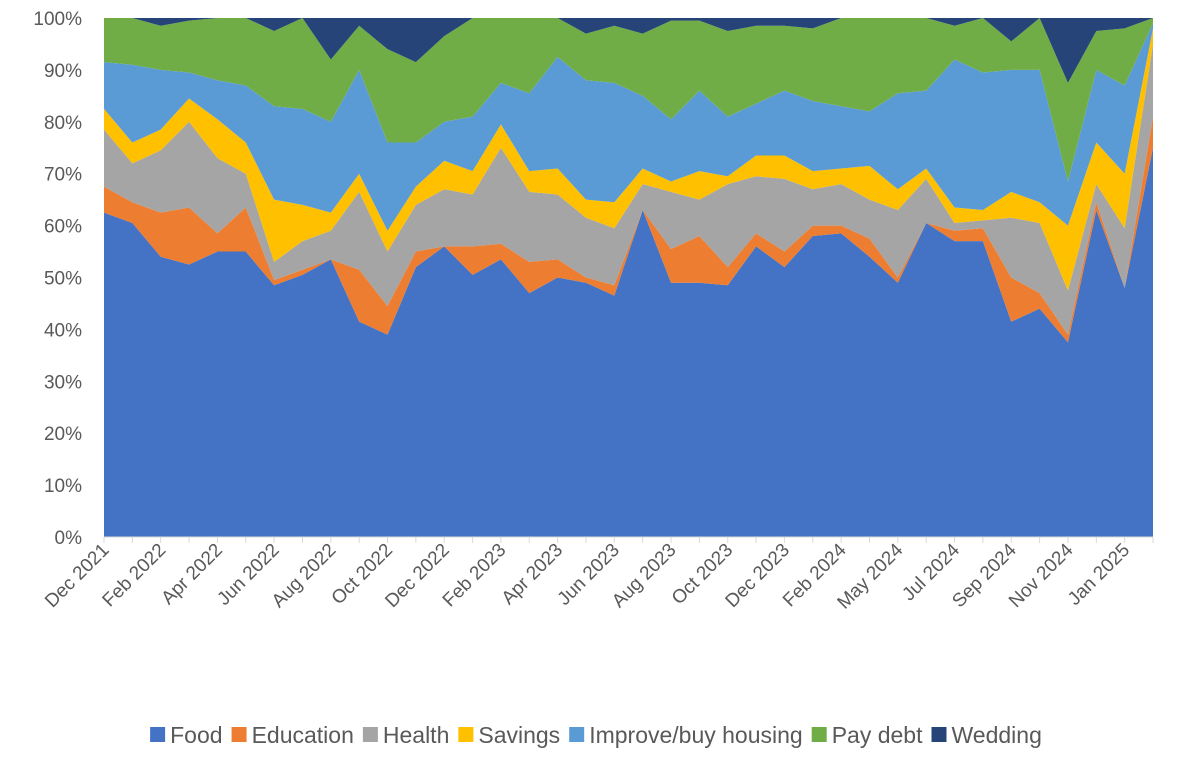 The width and height of the screenshot is (1191, 777). I want to click on legend-label: Wedding, so click(997, 735).